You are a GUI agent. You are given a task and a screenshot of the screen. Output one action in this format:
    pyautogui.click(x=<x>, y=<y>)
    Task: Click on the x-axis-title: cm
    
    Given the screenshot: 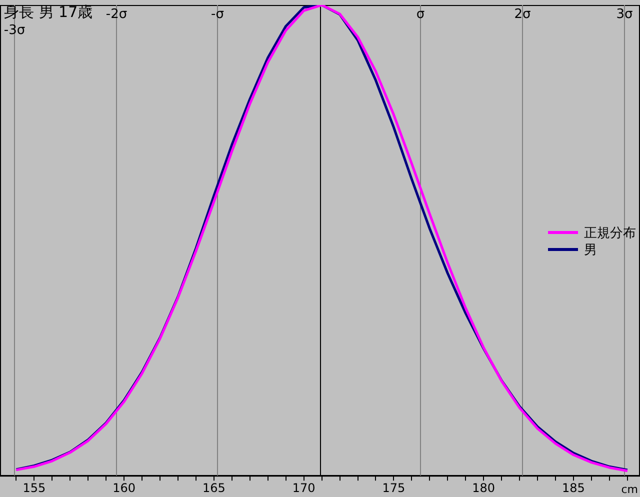 What is the action you would take?
    pyautogui.click(x=629, y=489)
    